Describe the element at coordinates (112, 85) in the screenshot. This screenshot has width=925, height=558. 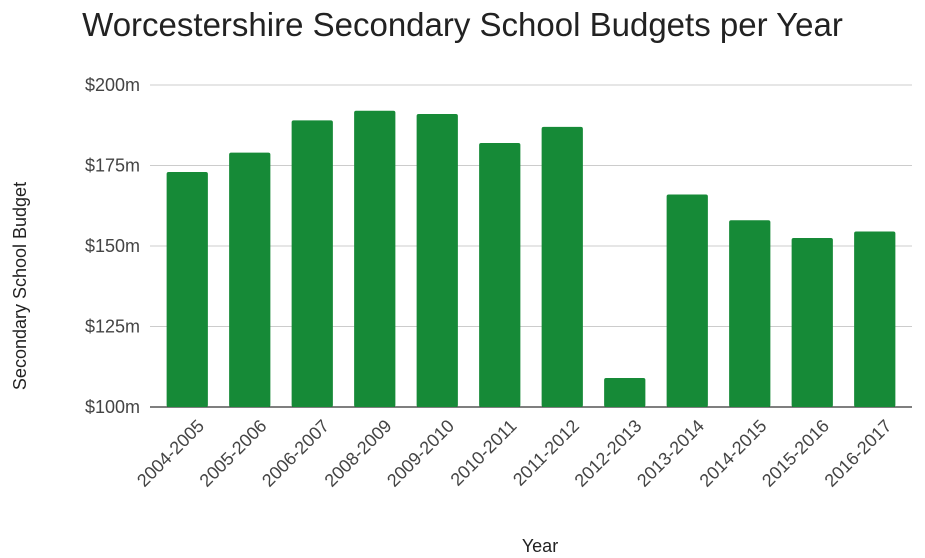
I see `y-tick-label: $200m` at that location.